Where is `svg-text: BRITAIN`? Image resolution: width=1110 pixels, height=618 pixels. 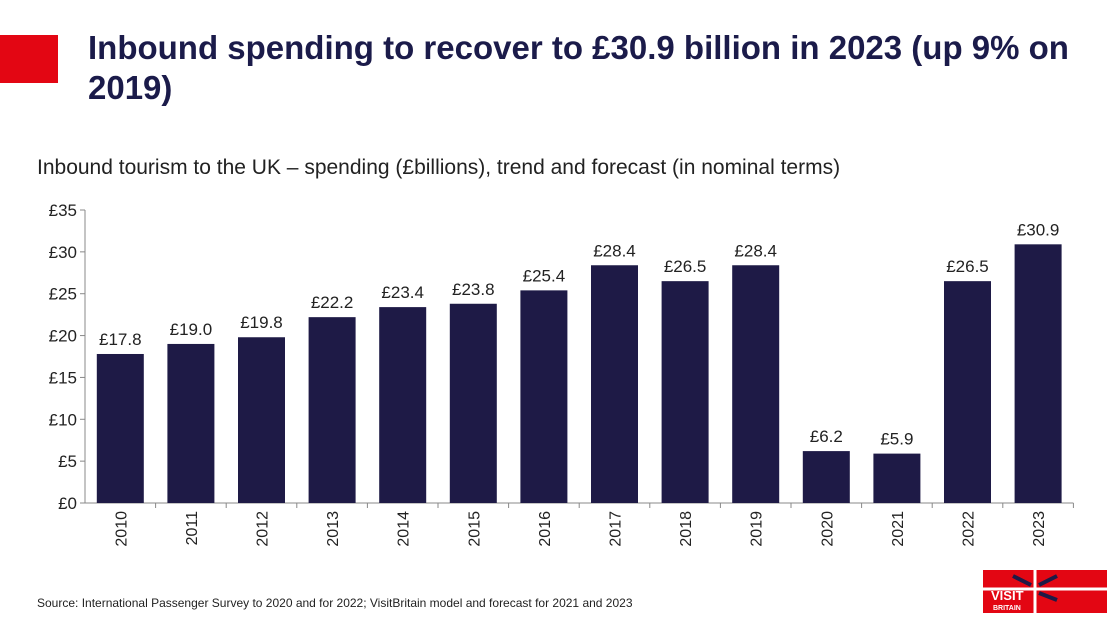 svg-text: BRITAIN is located at coordinates (1007, 608).